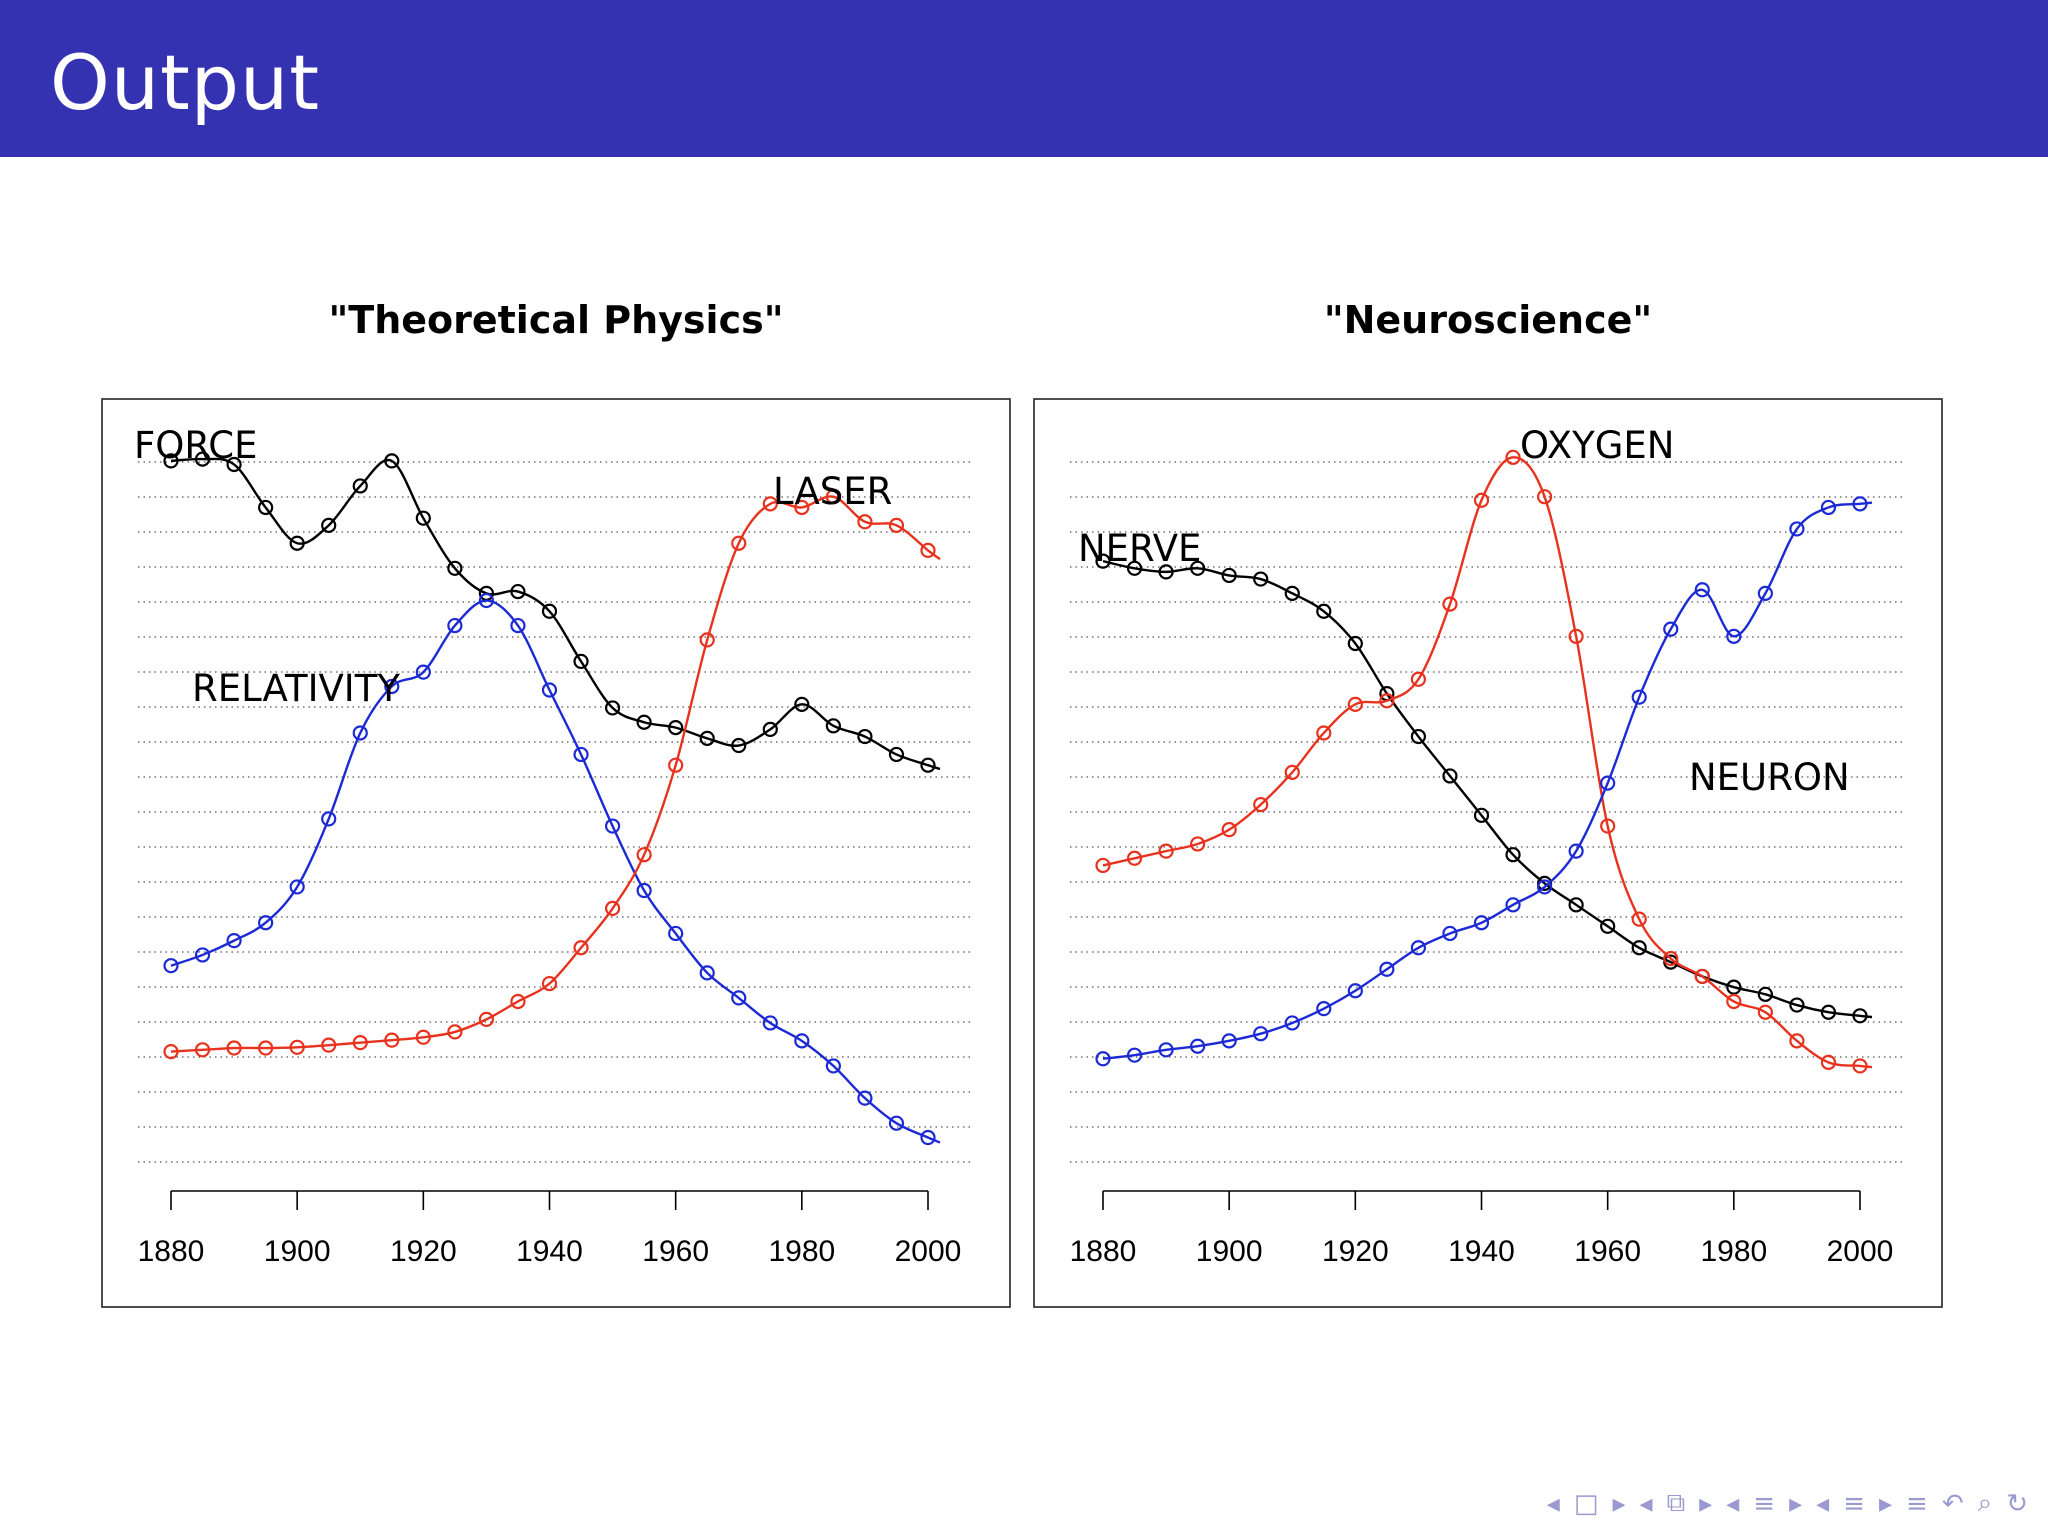 The height and width of the screenshot is (1536, 2048). I want to click on series-line-relativity, so click(555, 871).